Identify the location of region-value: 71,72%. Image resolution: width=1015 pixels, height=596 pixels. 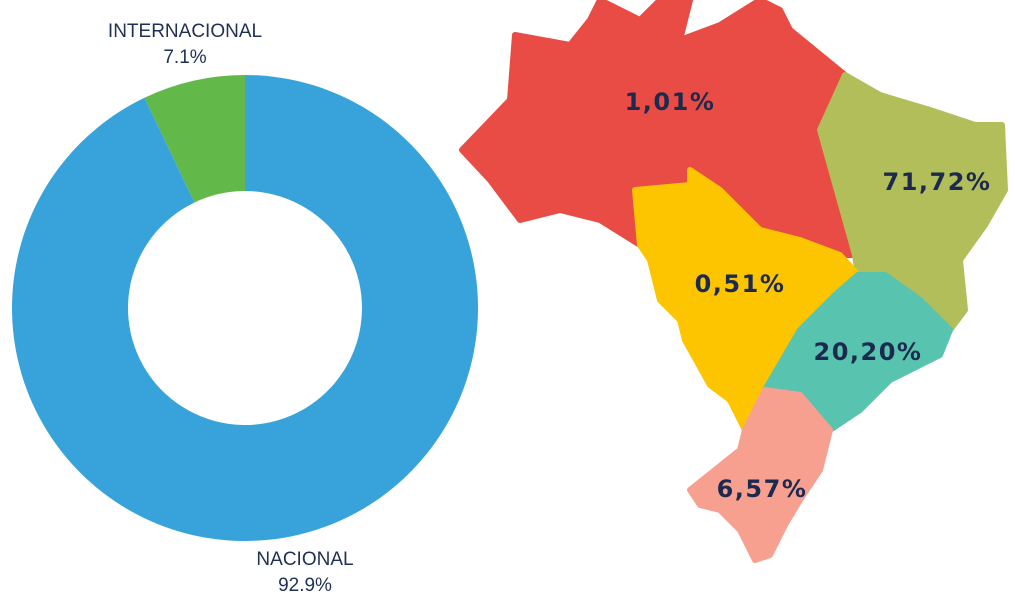
(937, 182).